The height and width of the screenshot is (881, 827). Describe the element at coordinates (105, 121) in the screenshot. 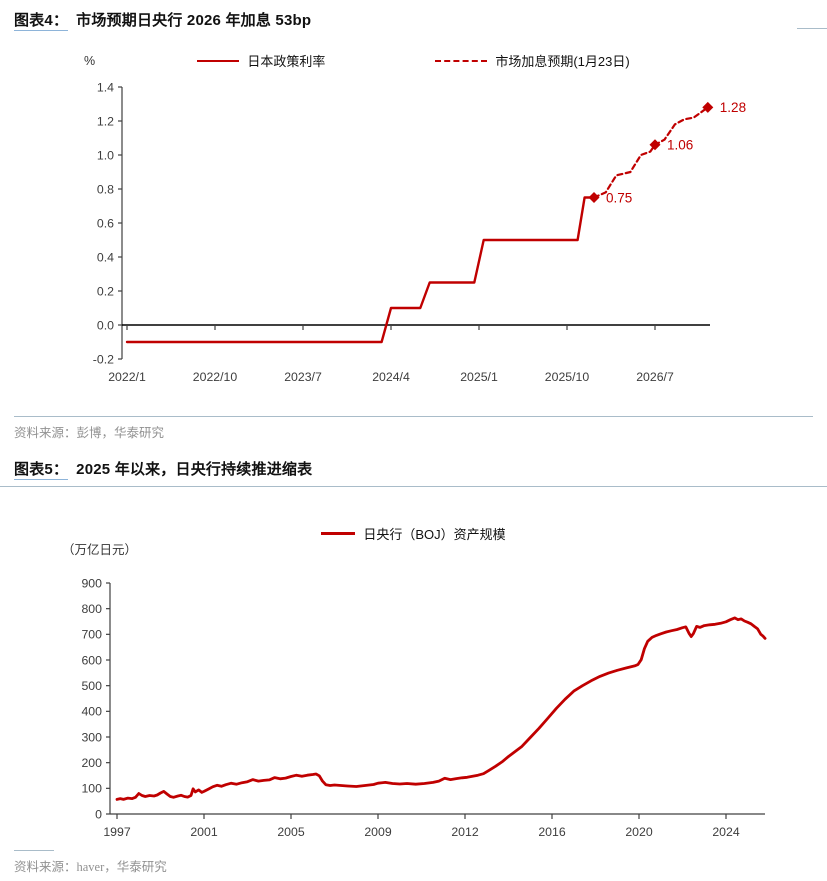

I see `svg-text: 1.2` at that location.